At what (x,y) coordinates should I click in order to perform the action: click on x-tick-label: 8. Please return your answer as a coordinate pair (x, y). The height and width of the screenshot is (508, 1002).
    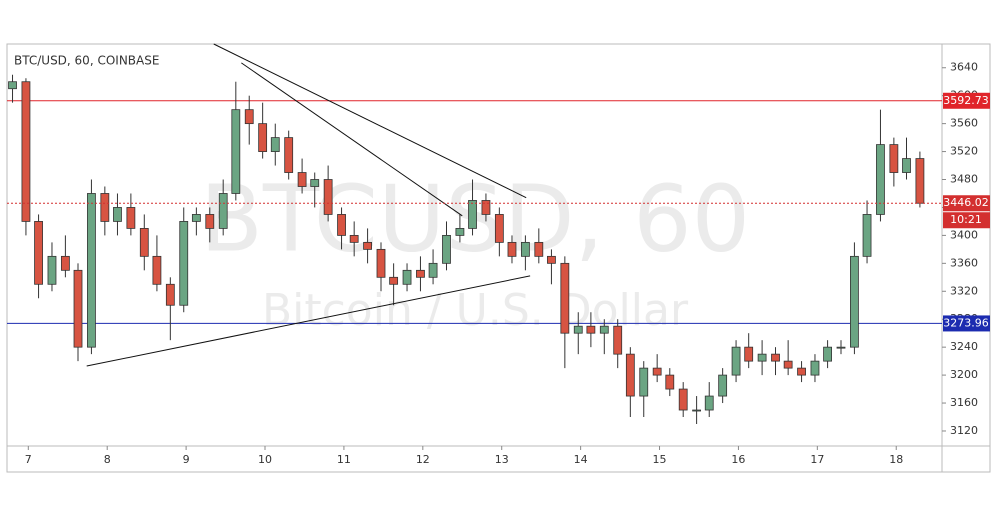
    Looking at the image, I should click on (107, 459).